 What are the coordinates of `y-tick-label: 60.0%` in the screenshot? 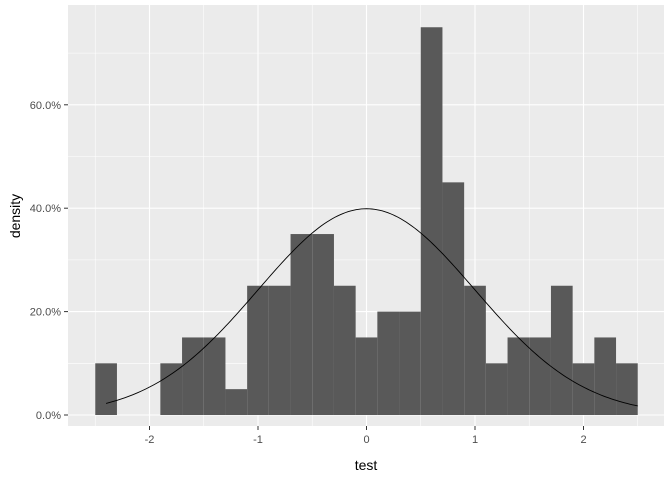 It's located at (45, 106).